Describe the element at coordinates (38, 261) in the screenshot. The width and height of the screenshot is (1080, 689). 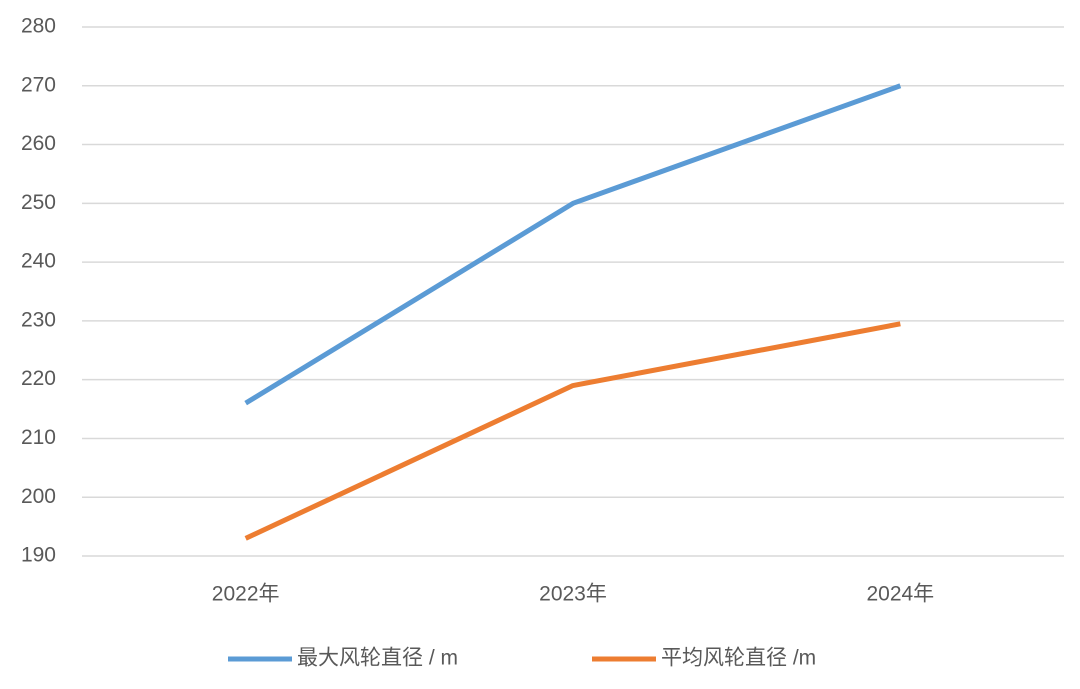
I see `y-tick-label: 240` at that location.